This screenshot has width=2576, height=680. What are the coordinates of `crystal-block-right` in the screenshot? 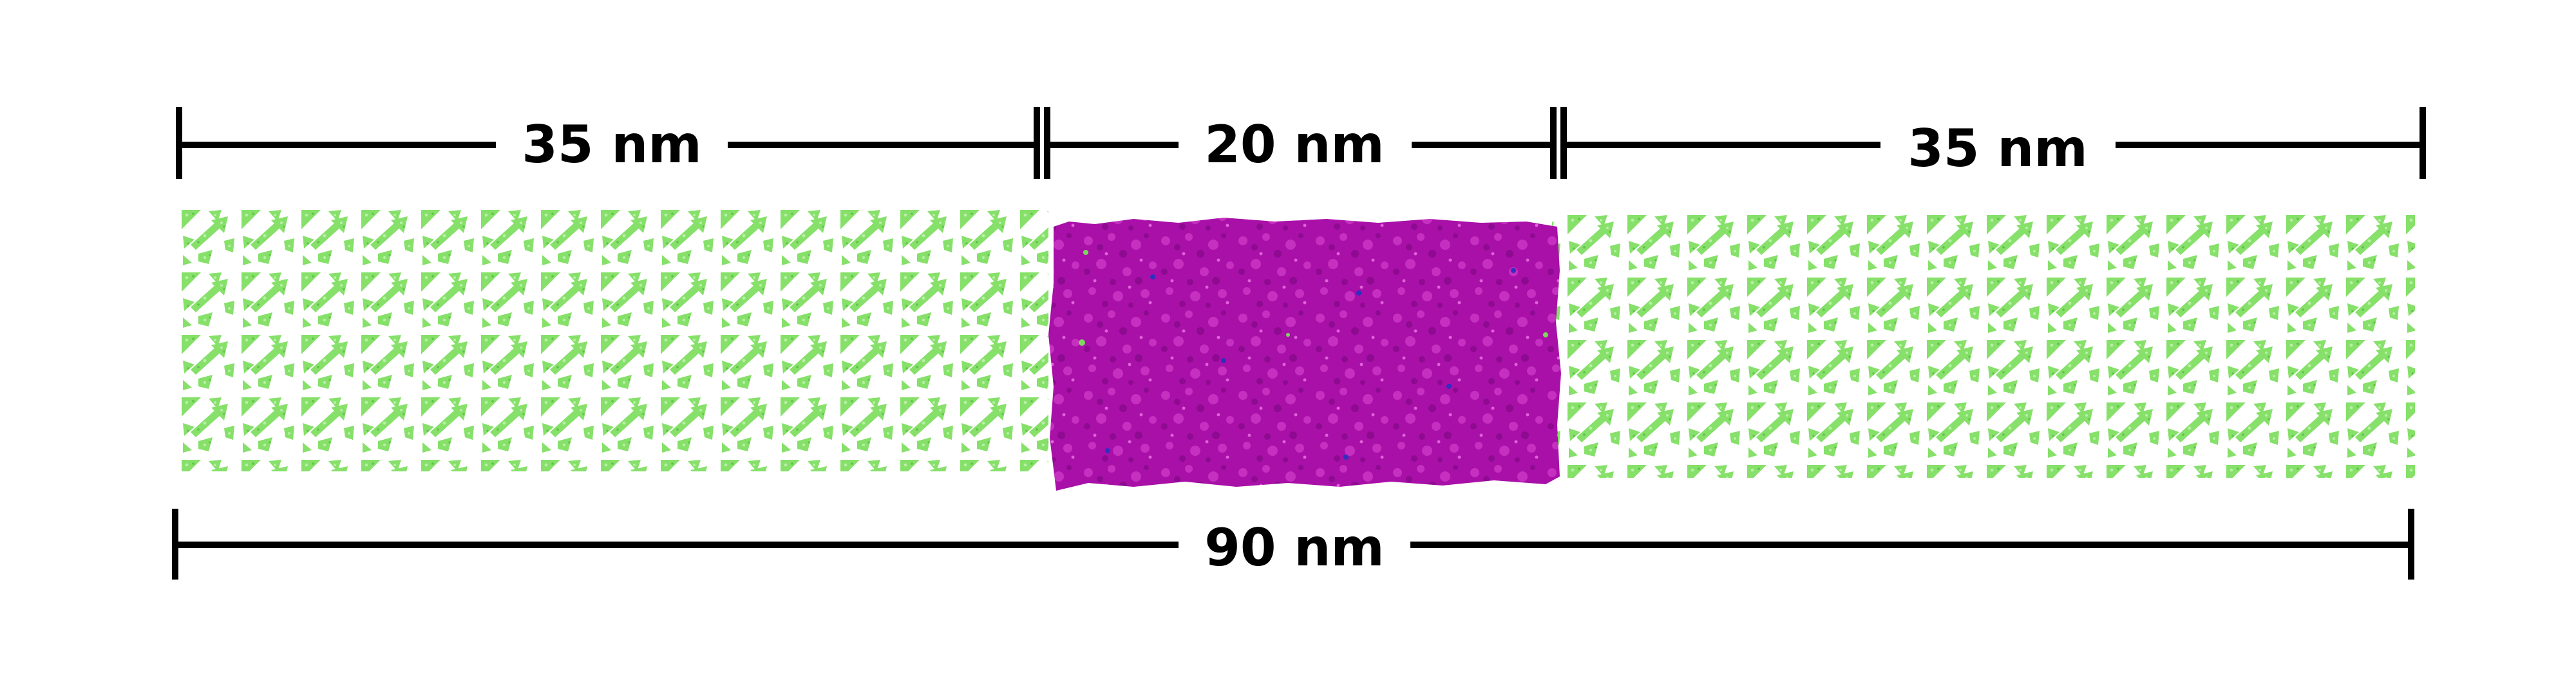 It's located at (1983, 345).